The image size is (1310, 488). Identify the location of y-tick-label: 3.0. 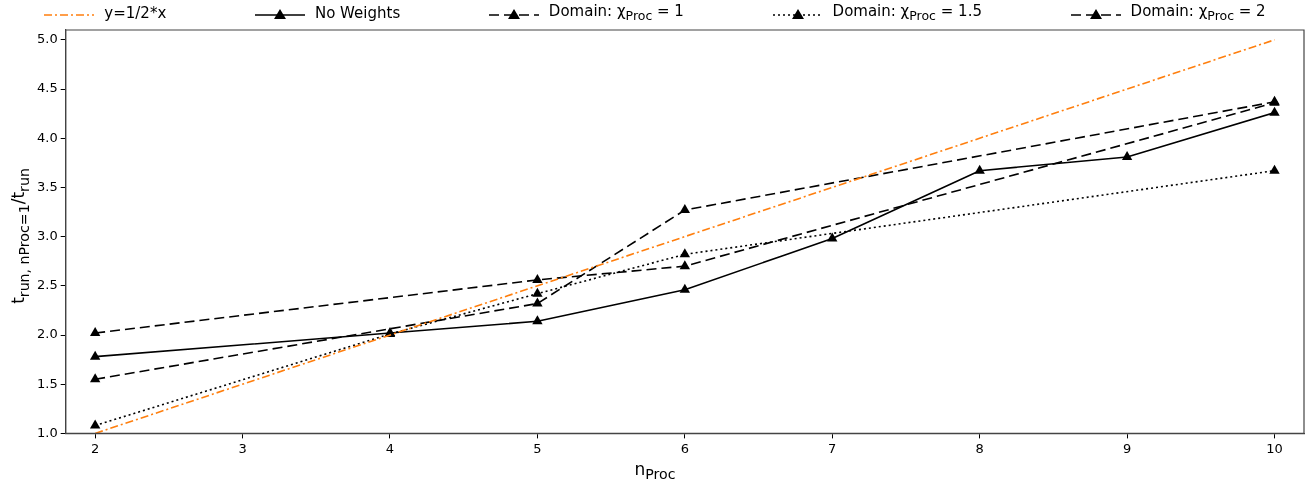
(47, 235).